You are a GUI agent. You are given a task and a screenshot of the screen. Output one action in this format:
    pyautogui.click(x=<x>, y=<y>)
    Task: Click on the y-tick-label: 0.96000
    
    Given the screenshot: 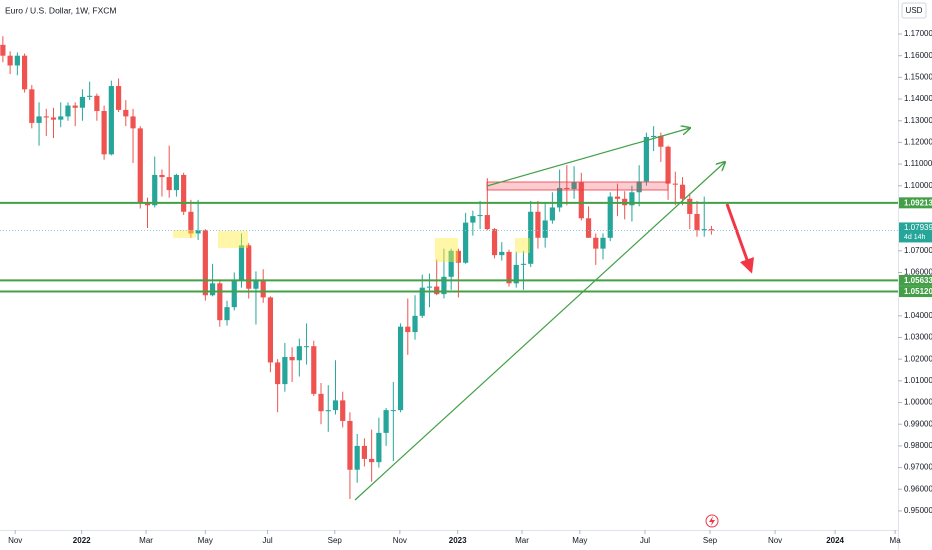 What is the action you would take?
    pyautogui.click(x=918, y=488)
    